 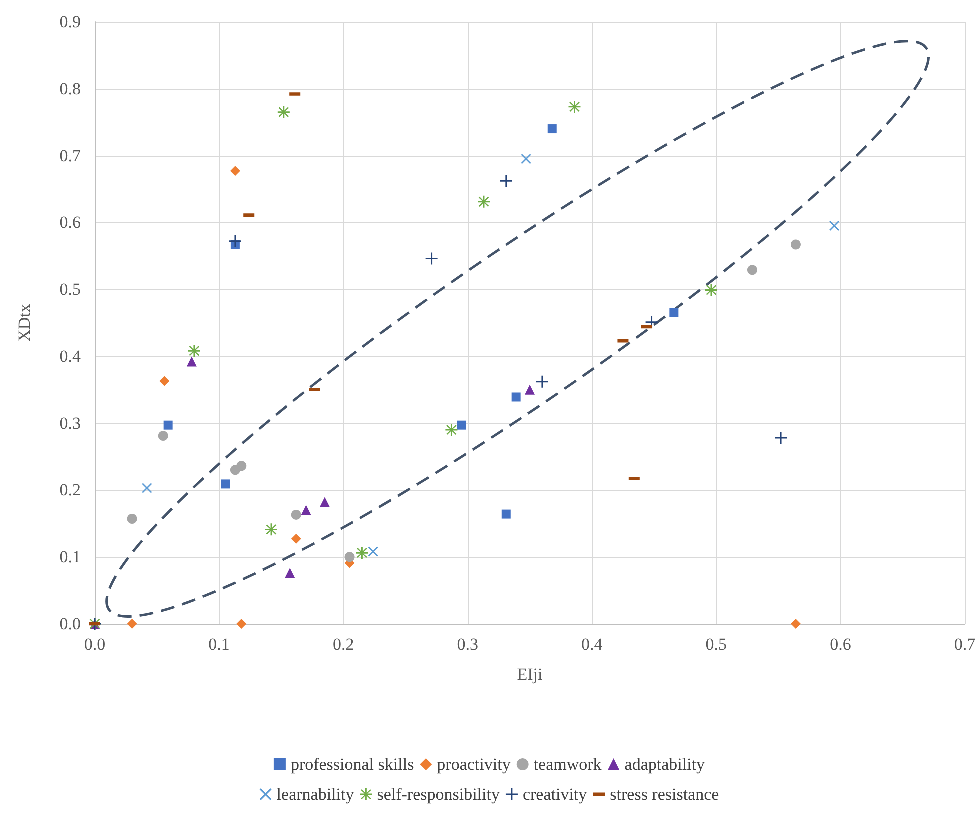 I want to click on x-tick-label: 0.0, so click(x=95, y=644).